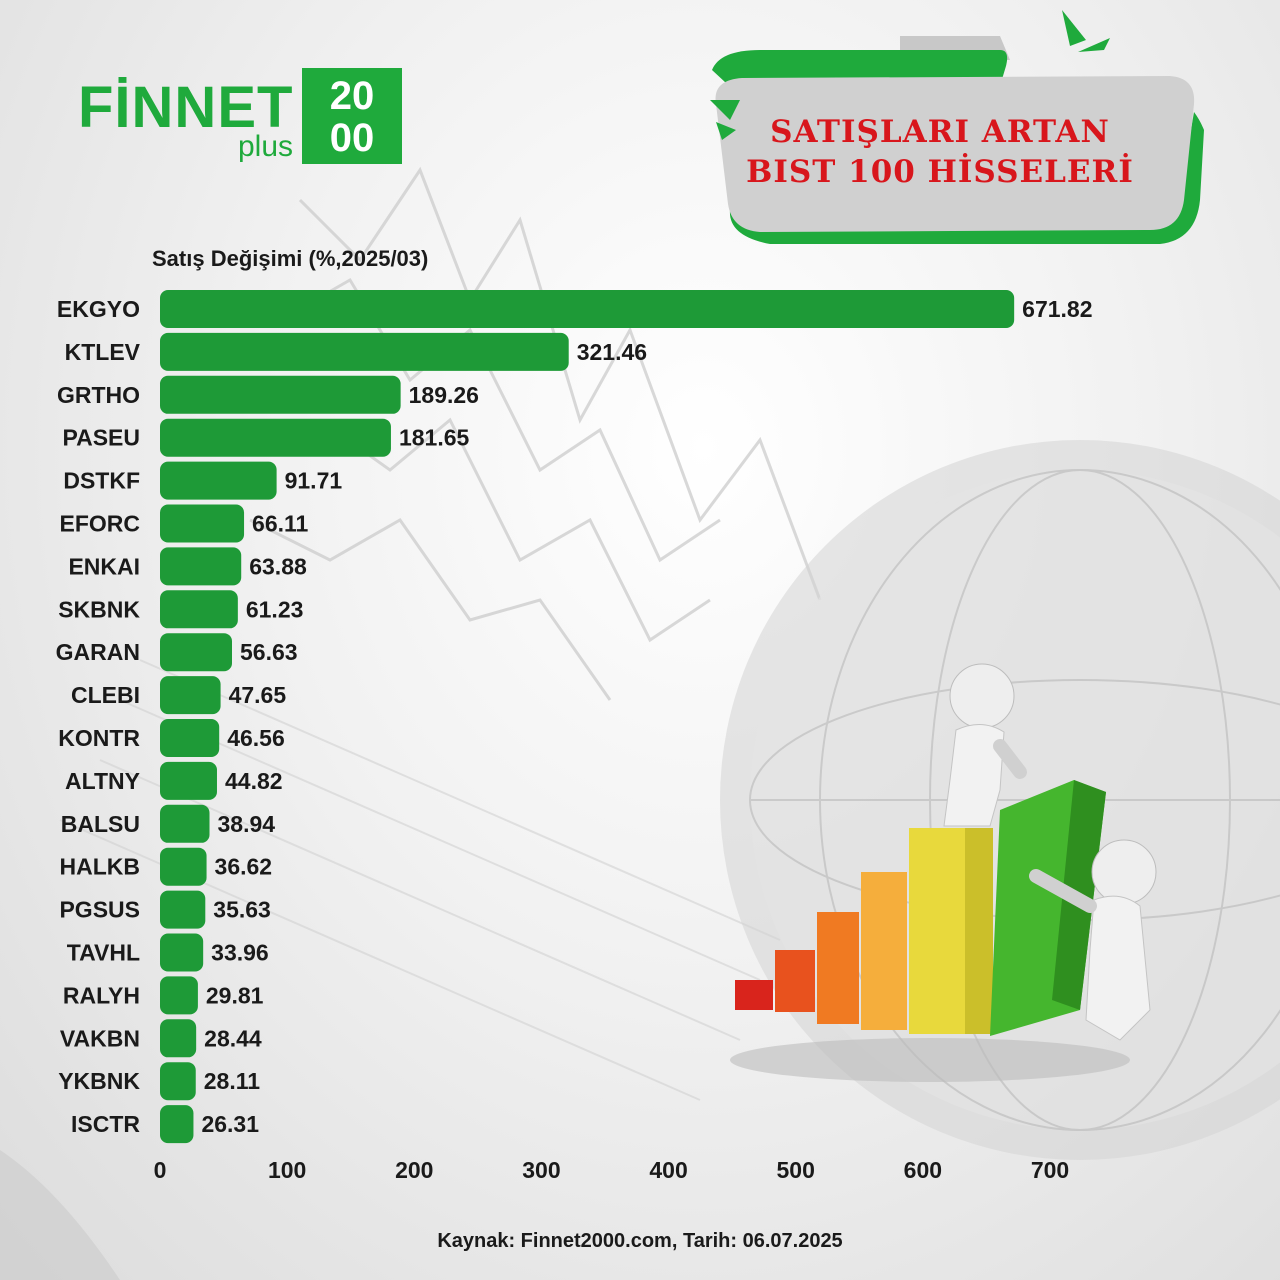 This screenshot has width=1280, height=1280. Describe the element at coordinates (796, 1170) in the screenshot. I see `x-tick-label: 500` at that location.